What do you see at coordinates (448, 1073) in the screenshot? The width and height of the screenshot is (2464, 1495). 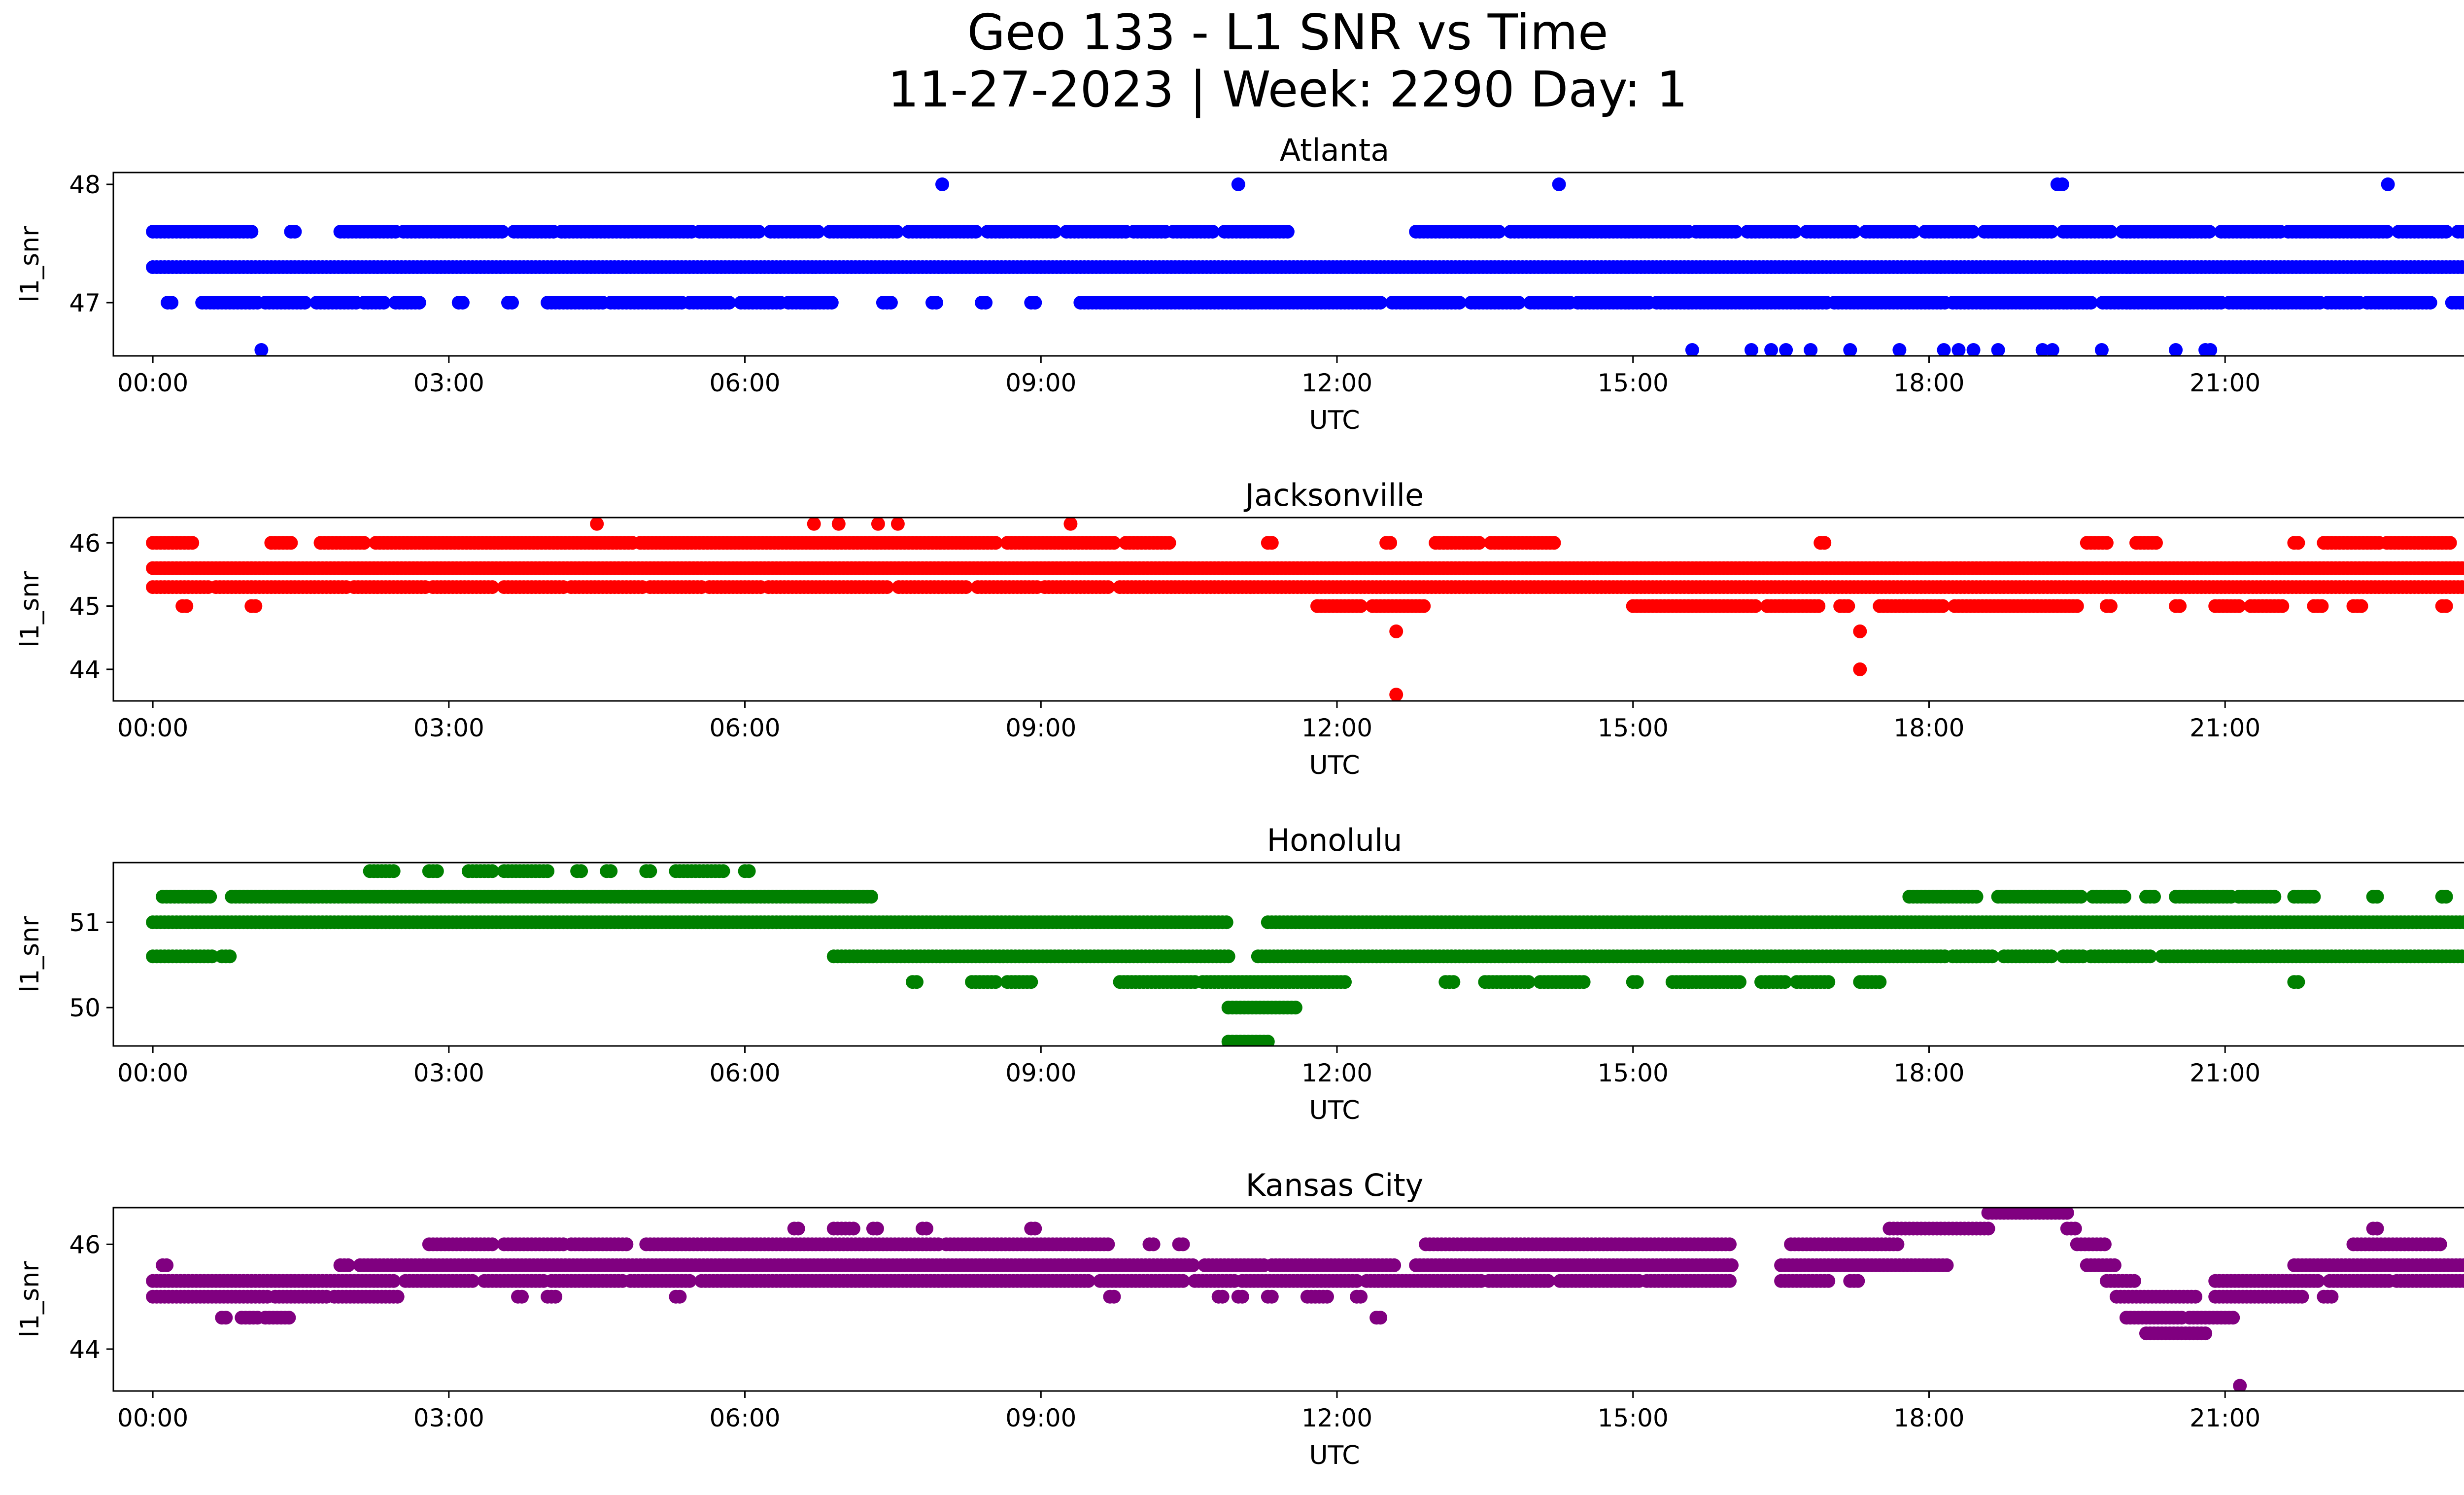 I see `x-tick-label: 03:00` at bounding box center [448, 1073].